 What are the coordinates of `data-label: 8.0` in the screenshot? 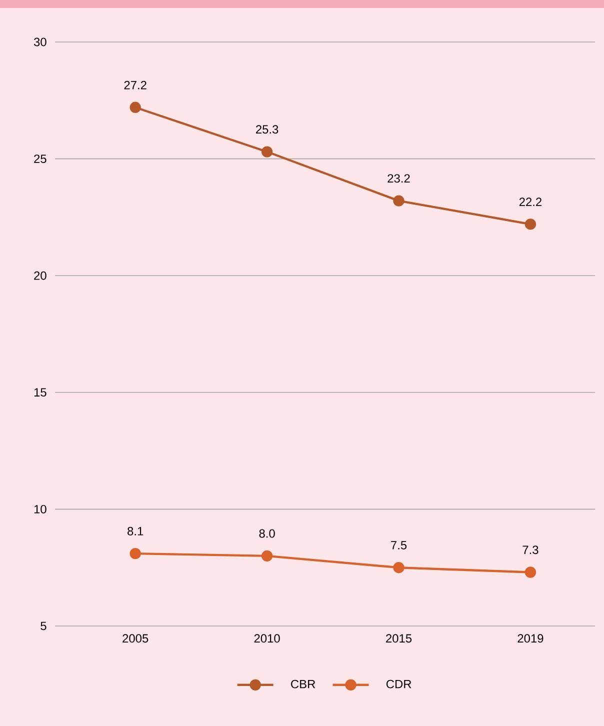 It's located at (267, 533).